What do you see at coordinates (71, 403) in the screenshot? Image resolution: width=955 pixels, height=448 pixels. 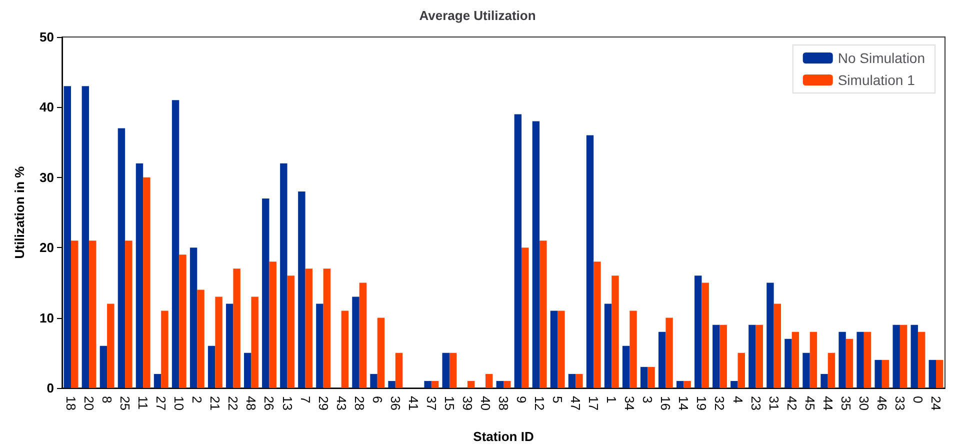 I see `x-tick-label: 18` at bounding box center [71, 403].